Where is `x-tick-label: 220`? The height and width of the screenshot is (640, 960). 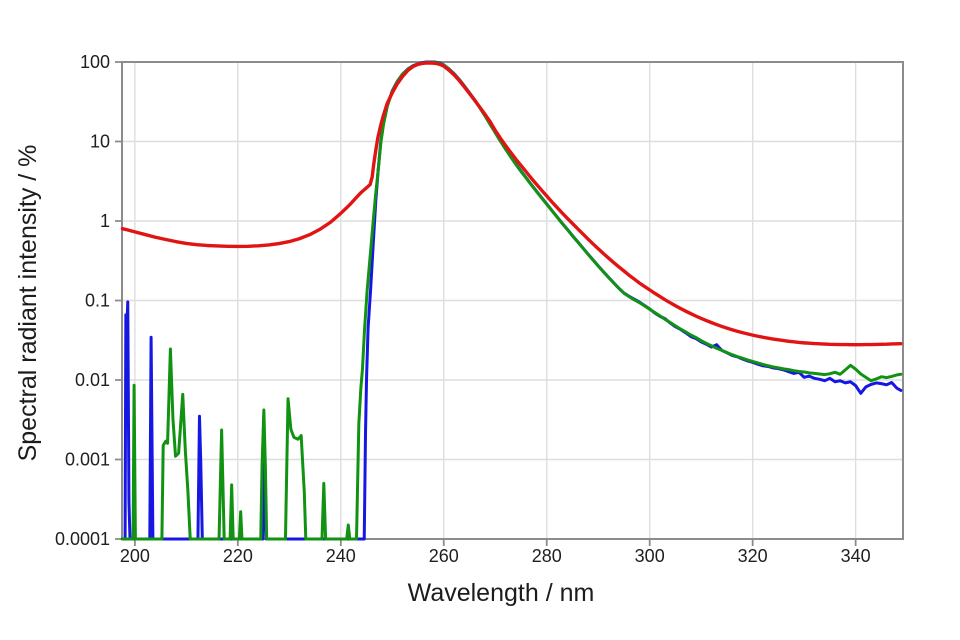
x-tick-label: 220 is located at coordinates (238, 556).